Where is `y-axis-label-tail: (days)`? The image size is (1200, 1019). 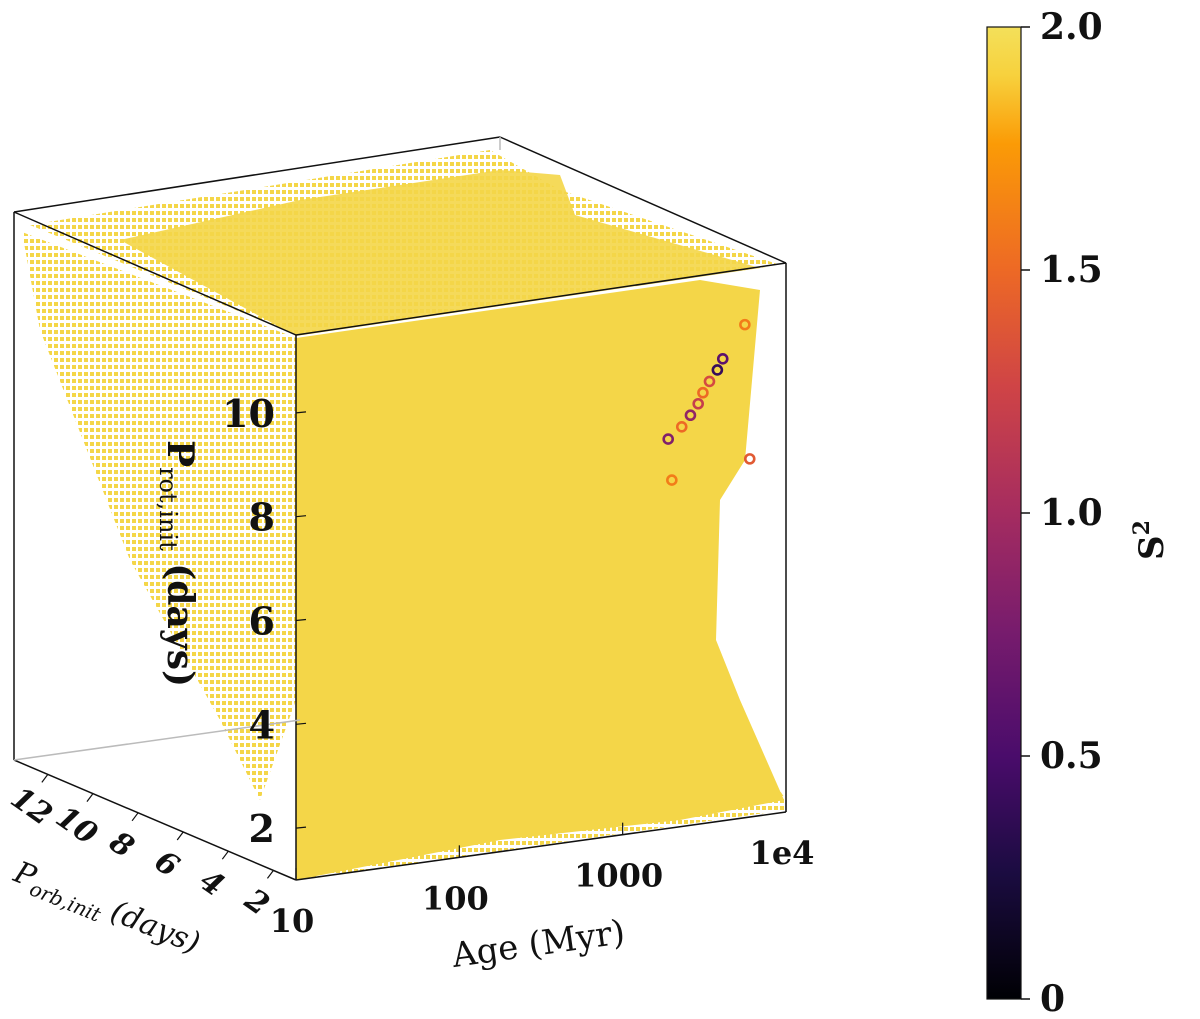
y-axis-label-tail: (days) is located at coordinates (151, 925).